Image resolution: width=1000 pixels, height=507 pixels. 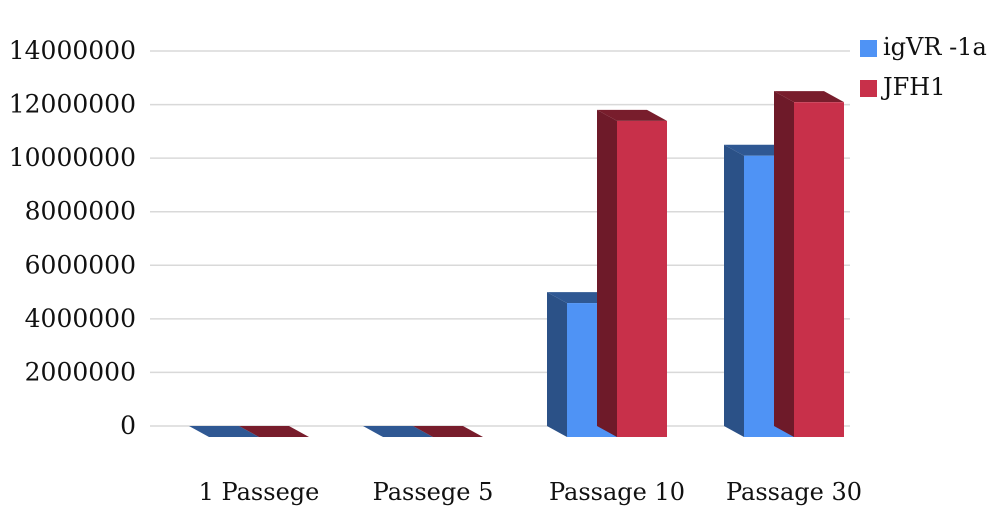 What do you see at coordinates (935, 47) in the screenshot?
I see `legend-label: igVR -1a` at bounding box center [935, 47].